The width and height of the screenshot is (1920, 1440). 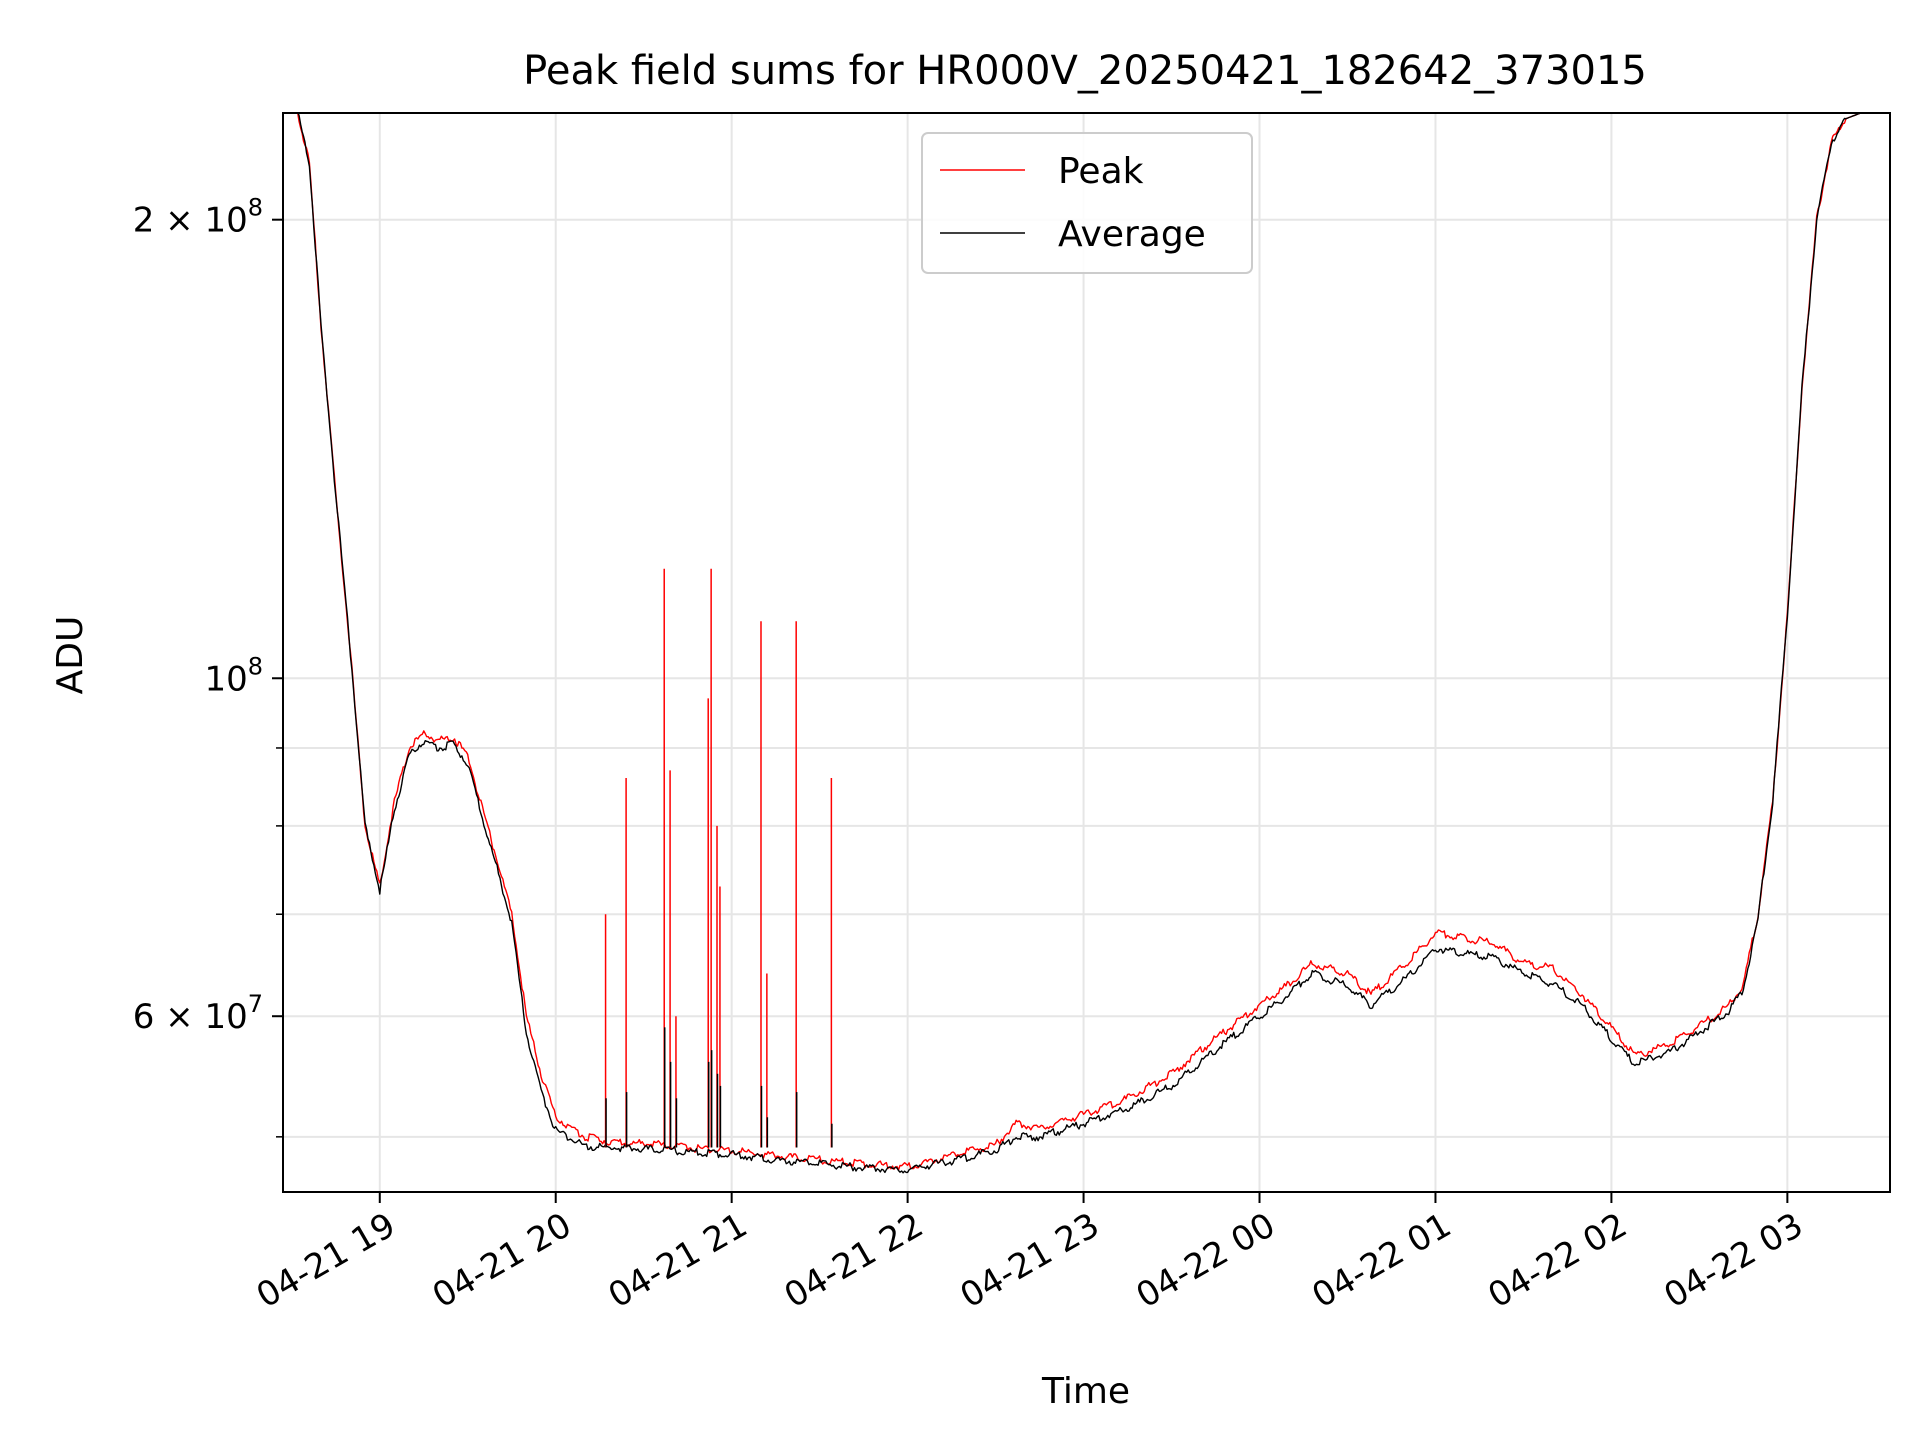 What do you see at coordinates (70, 655) in the screenshot?
I see `y-axis-label: ADU` at bounding box center [70, 655].